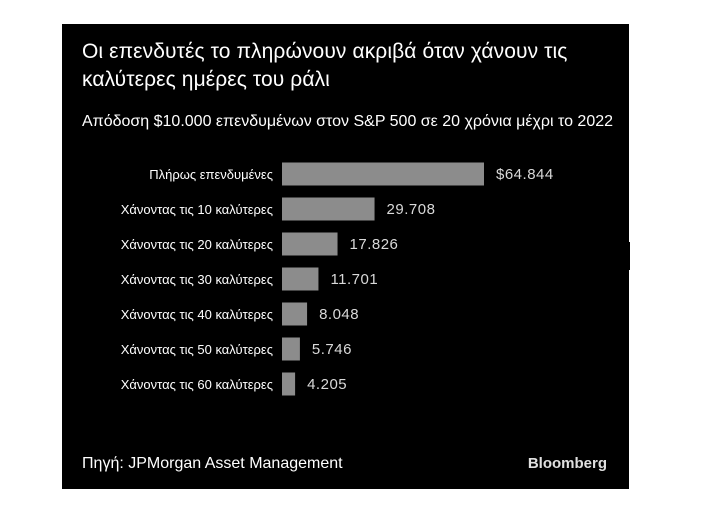 The image size is (715, 523). I want to click on value-label: 5.746, so click(332, 349).